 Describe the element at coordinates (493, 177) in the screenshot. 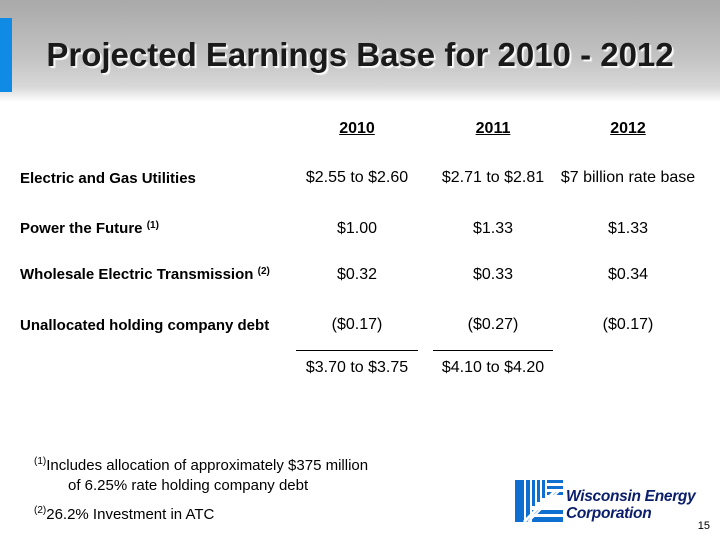

I see `table-cell: $2.71 to $2.81` at that location.